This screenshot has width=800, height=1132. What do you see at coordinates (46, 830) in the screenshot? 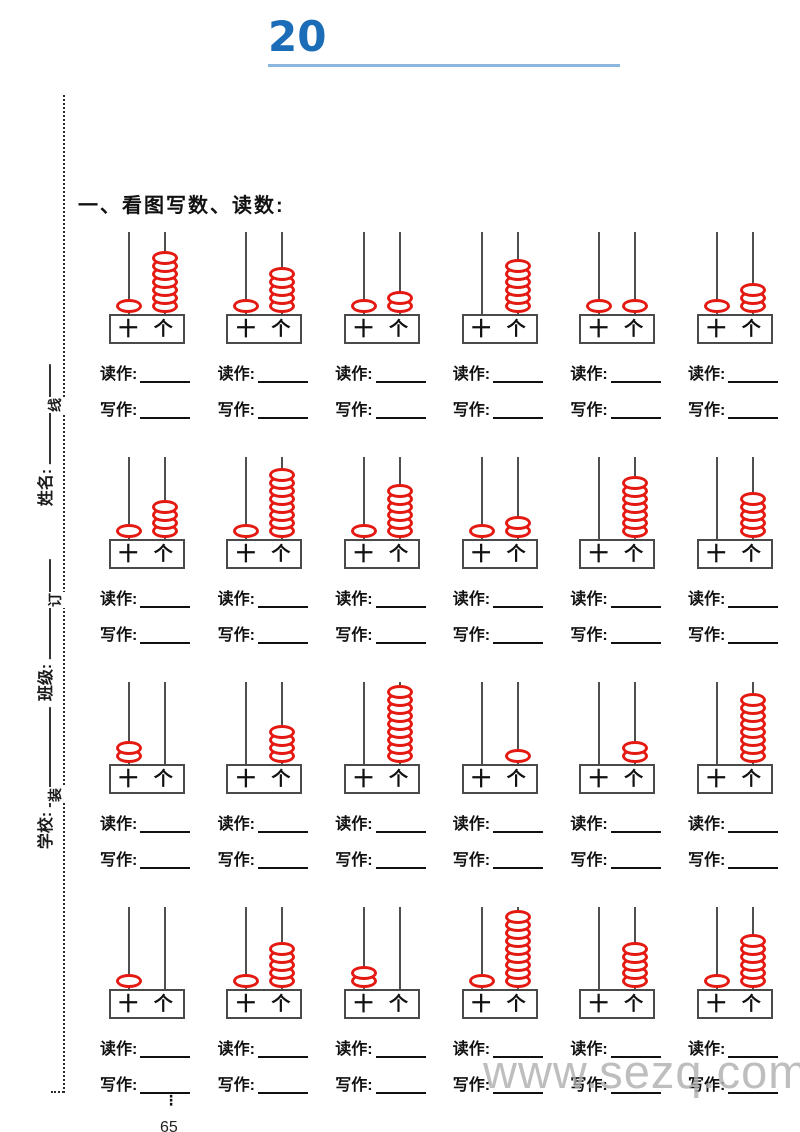
I see `school-label: 学校:` at bounding box center [46, 830].